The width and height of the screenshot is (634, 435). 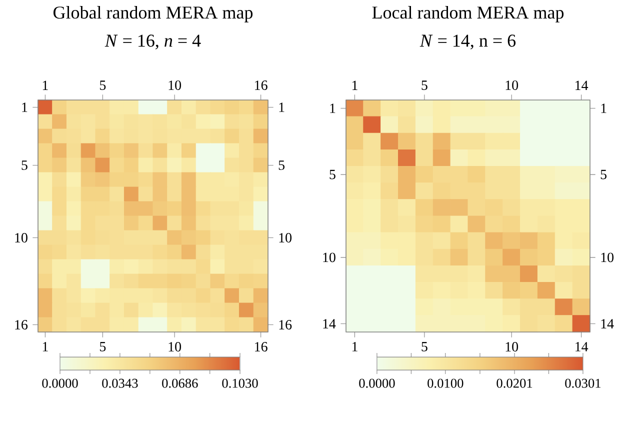 What do you see at coordinates (21, 325) in the screenshot?
I see `y-tick-label: 16` at bounding box center [21, 325].